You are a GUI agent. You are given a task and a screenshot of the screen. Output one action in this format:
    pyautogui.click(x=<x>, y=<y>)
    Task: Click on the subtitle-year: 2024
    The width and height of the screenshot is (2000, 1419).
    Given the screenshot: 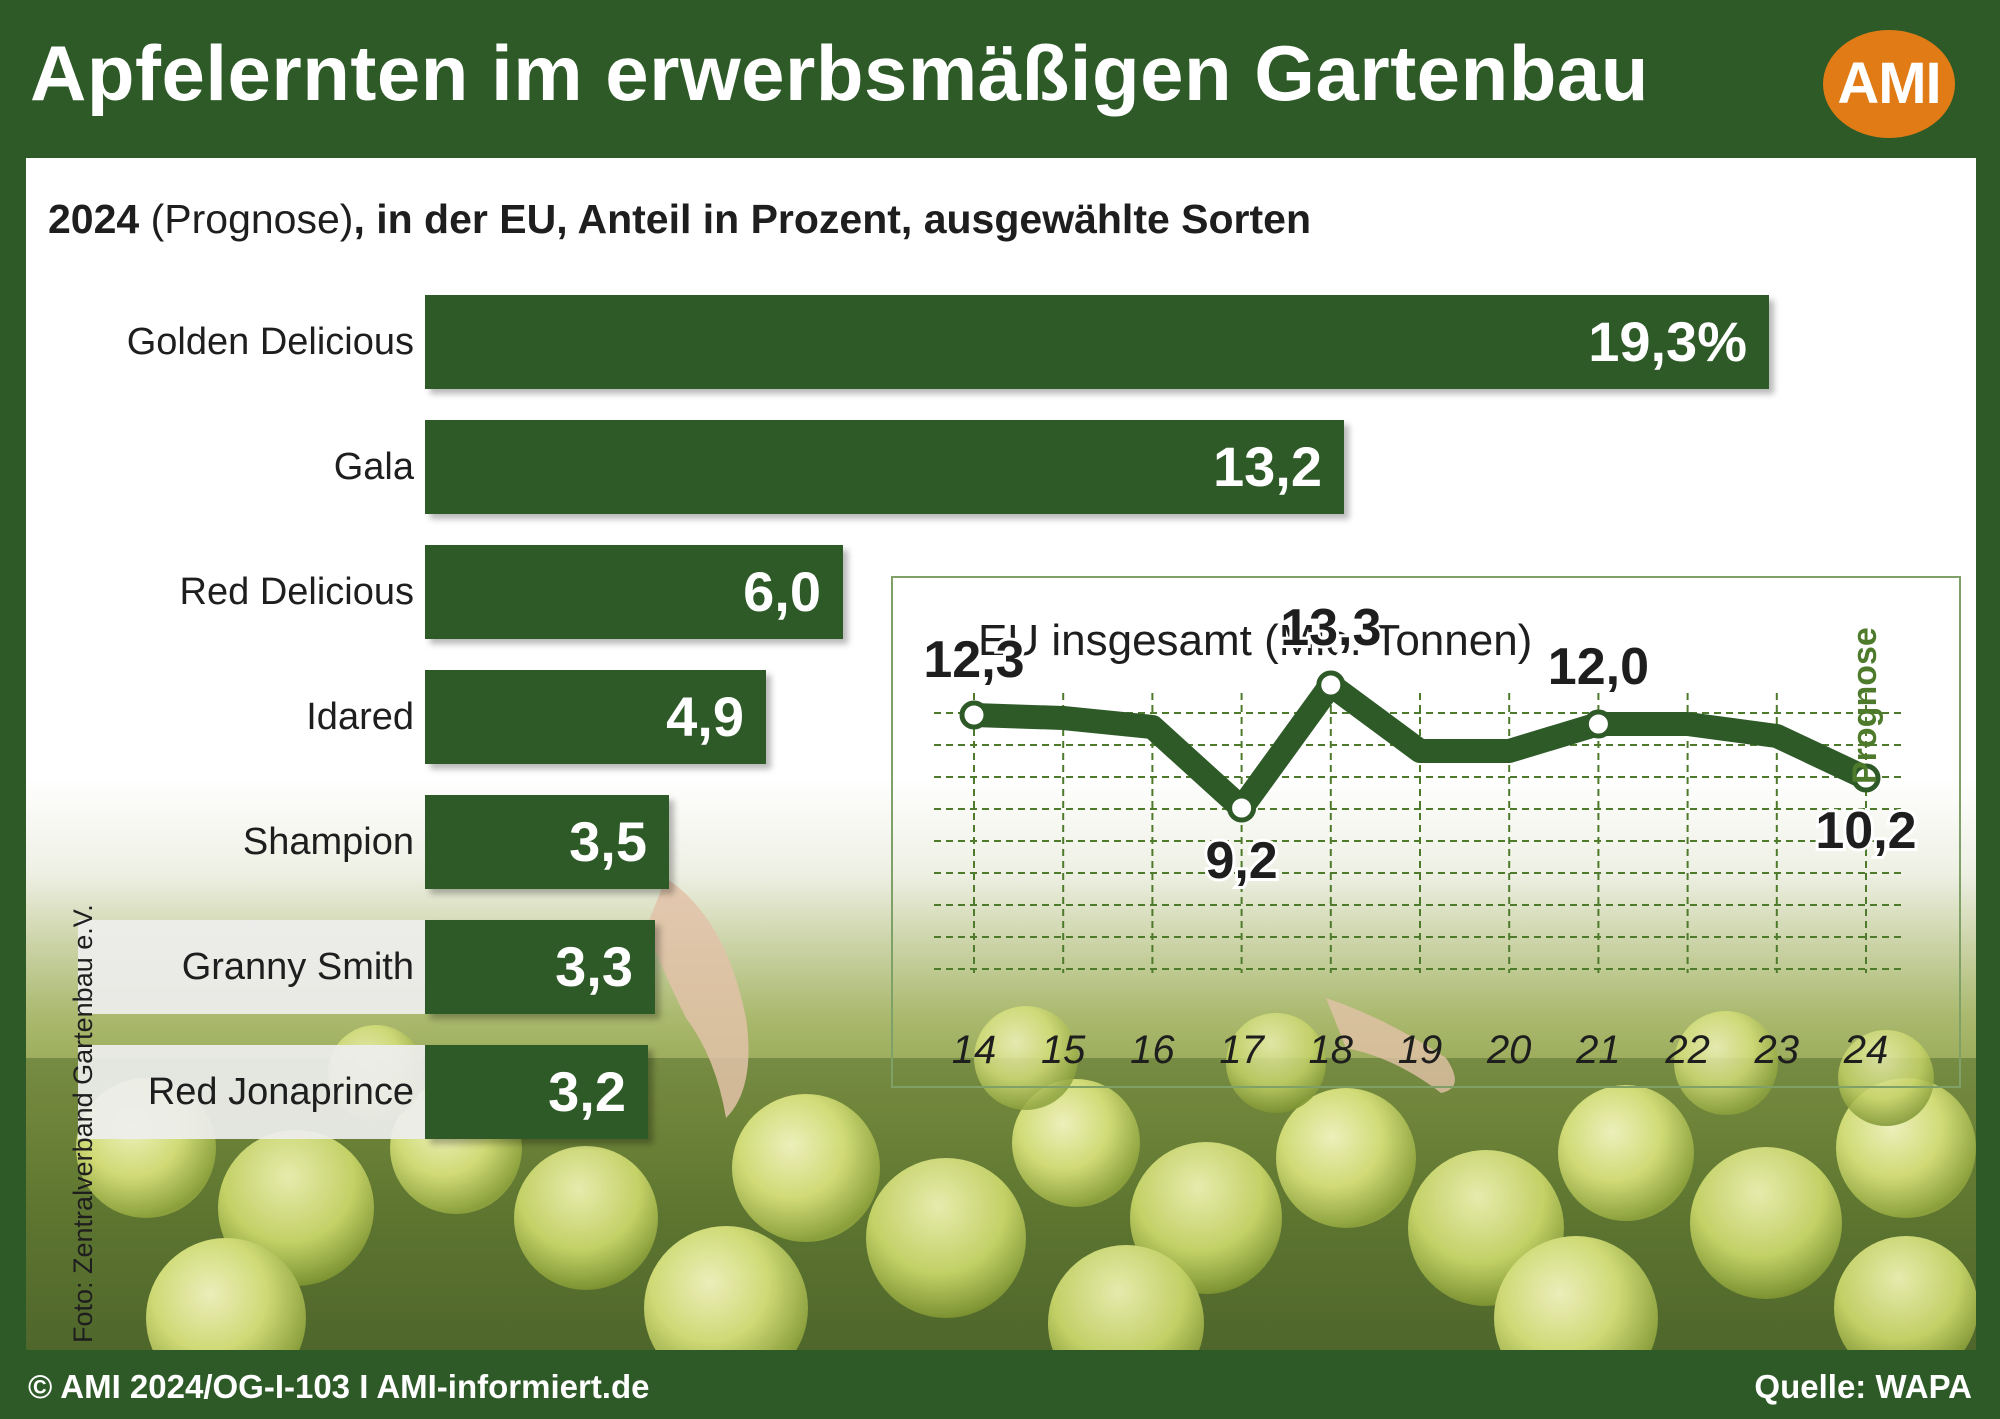 What is the action you would take?
    pyautogui.click(x=94, y=219)
    